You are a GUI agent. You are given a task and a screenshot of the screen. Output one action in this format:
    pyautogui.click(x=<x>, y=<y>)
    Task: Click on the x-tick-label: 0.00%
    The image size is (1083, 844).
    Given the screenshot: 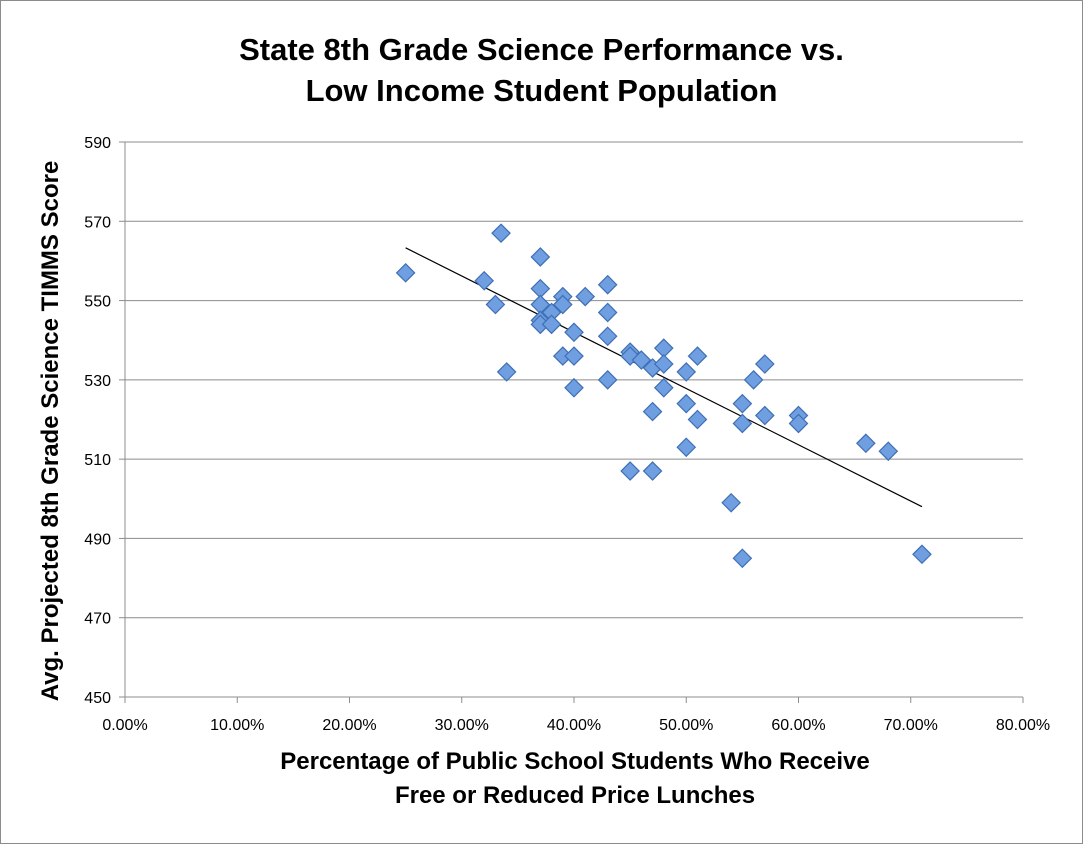 What is the action you would take?
    pyautogui.click(x=124, y=725)
    